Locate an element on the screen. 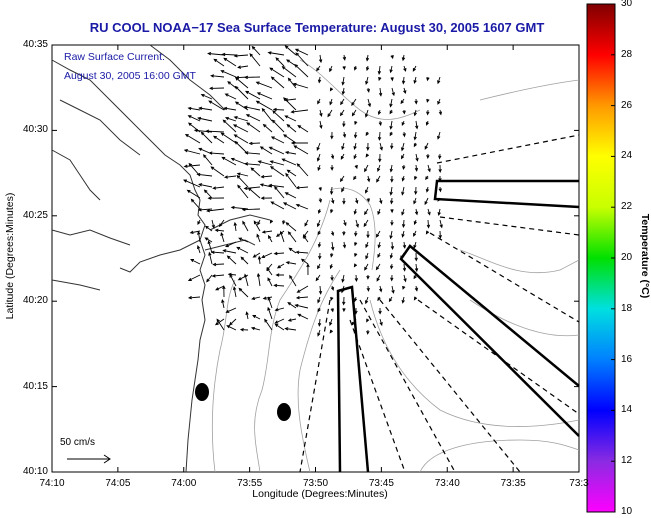 The width and height of the screenshot is (651, 518). scale-label: 50 cm/s is located at coordinates (78, 442).